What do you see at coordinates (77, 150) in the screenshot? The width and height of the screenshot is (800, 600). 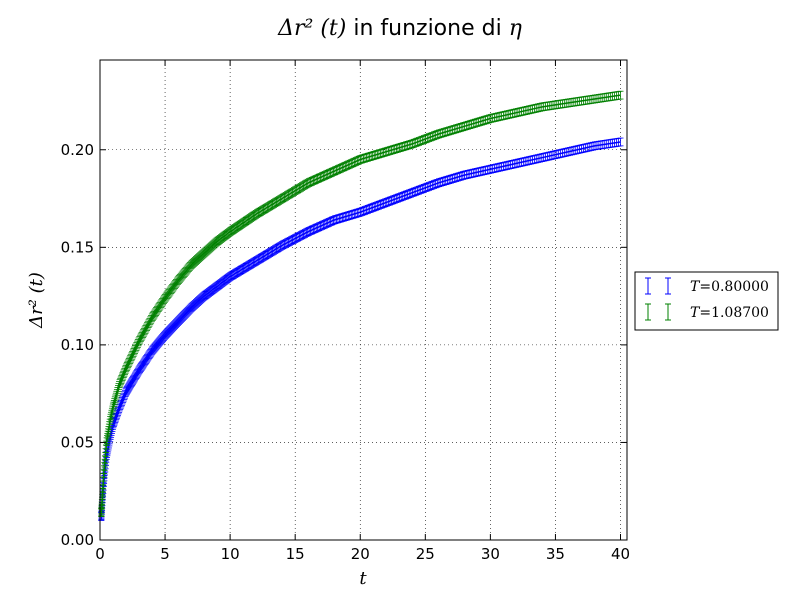 I see `y-tick-label: 0.20` at bounding box center [77, 150].